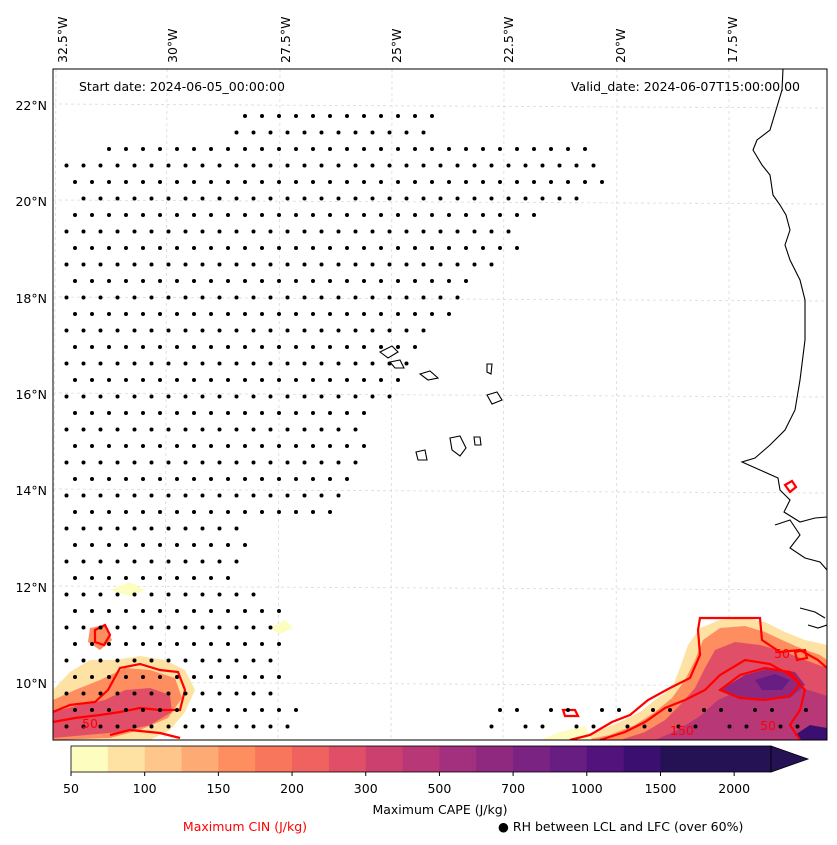 The width and height of the screenshot is (837, 845). What do you see at coordinates (71, 788) in the screenshot?
I see `colorbar-tick-label: 50` at bounding box center [71, 788].